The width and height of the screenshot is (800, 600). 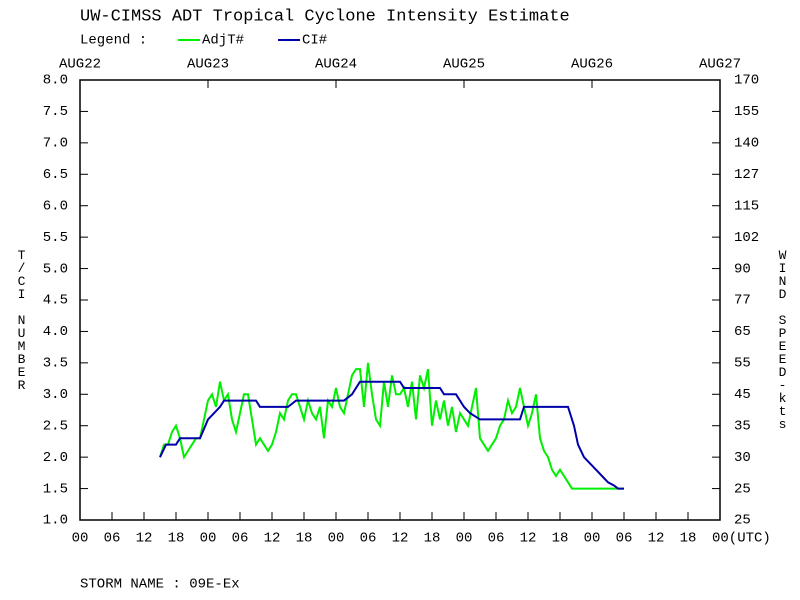 I want to click on y2-tick-label: 90, so click(x=742, y=269).